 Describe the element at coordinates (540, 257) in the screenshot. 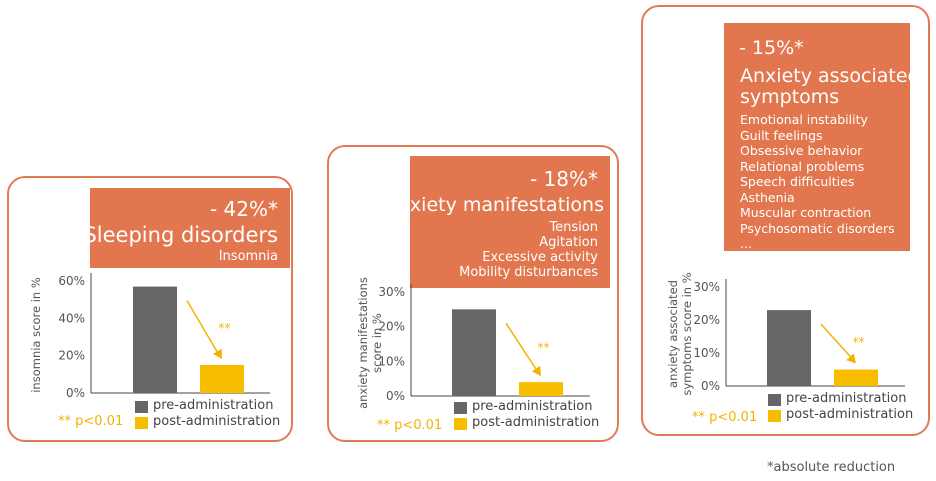

I see `symptom-item: Excessive activity` at that location.